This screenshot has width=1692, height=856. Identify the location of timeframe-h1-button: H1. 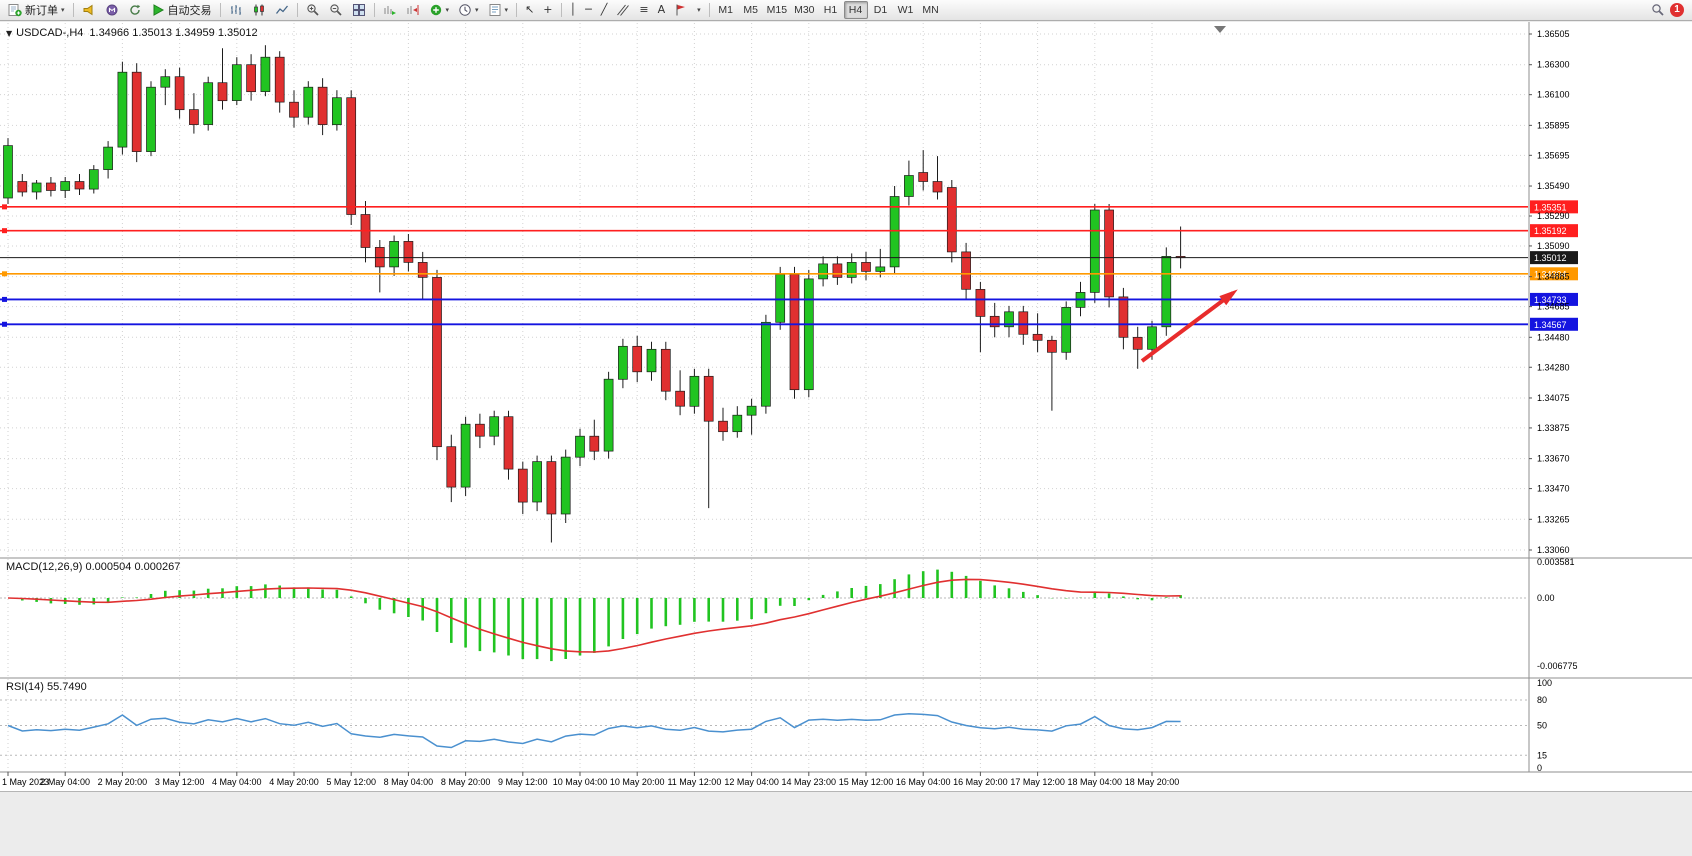
(831, 10).